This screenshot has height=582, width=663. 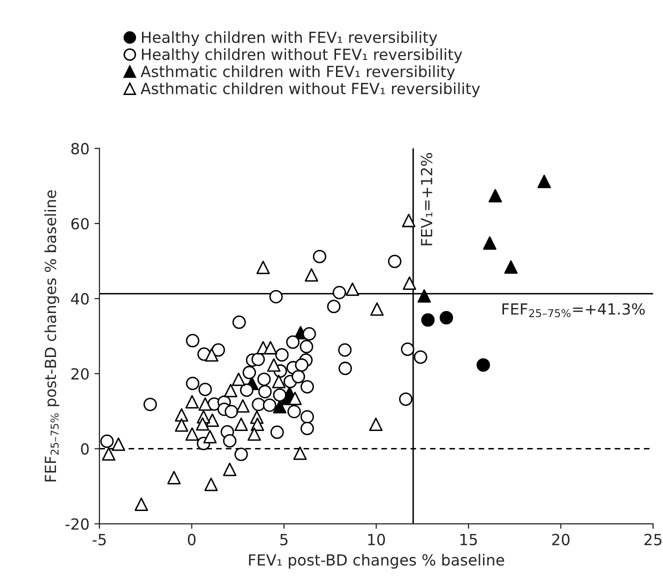 I want to click on y-axis-title: FEF$_{25–75%}$ post-BD changes % baseline, so click(x=52, y=336).